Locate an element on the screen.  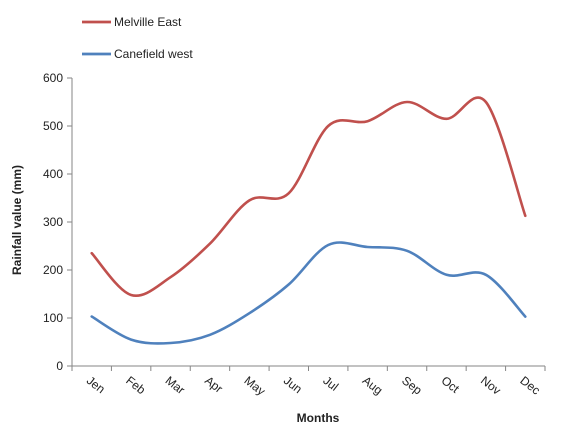
x-tick-label: Feb is located at coordinates (135, 385).